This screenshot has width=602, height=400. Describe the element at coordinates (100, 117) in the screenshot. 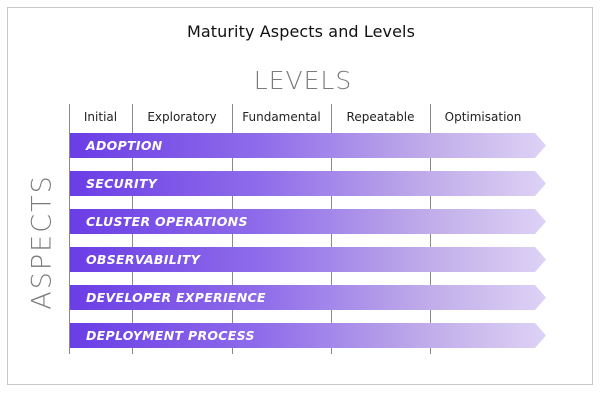

I see `level-label-initial: Initial` at that location.